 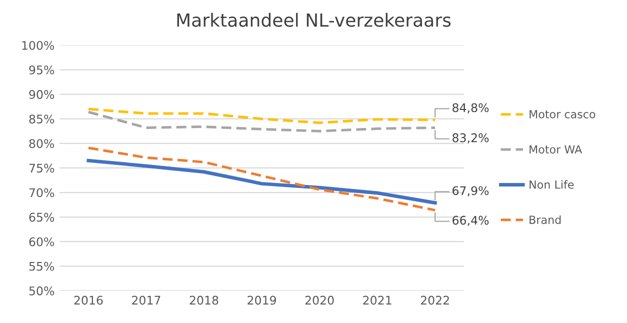 I want to click on y-tick-label: 50%, so click(x=41, y=291).